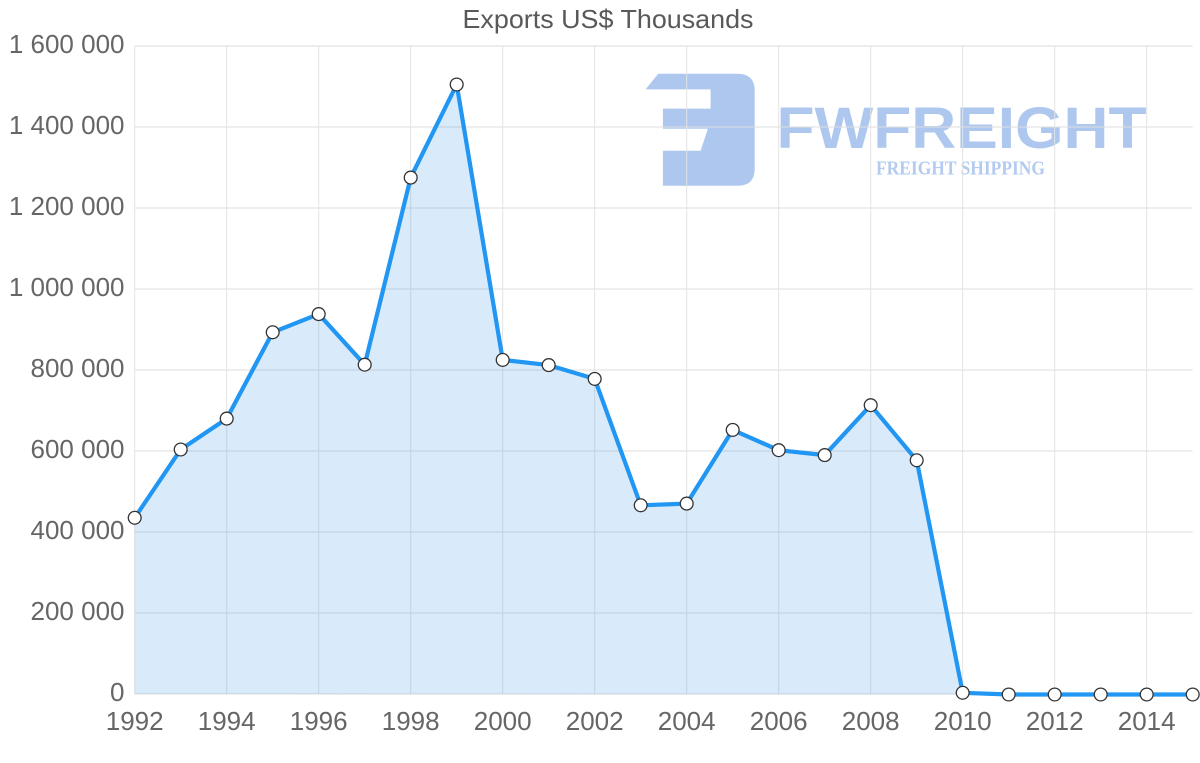 The image size is (1200, 763). What do you see at coordinates (117, 692) in the screenshot?
I see `svg-text: 0` at bounding box center [117, 692].